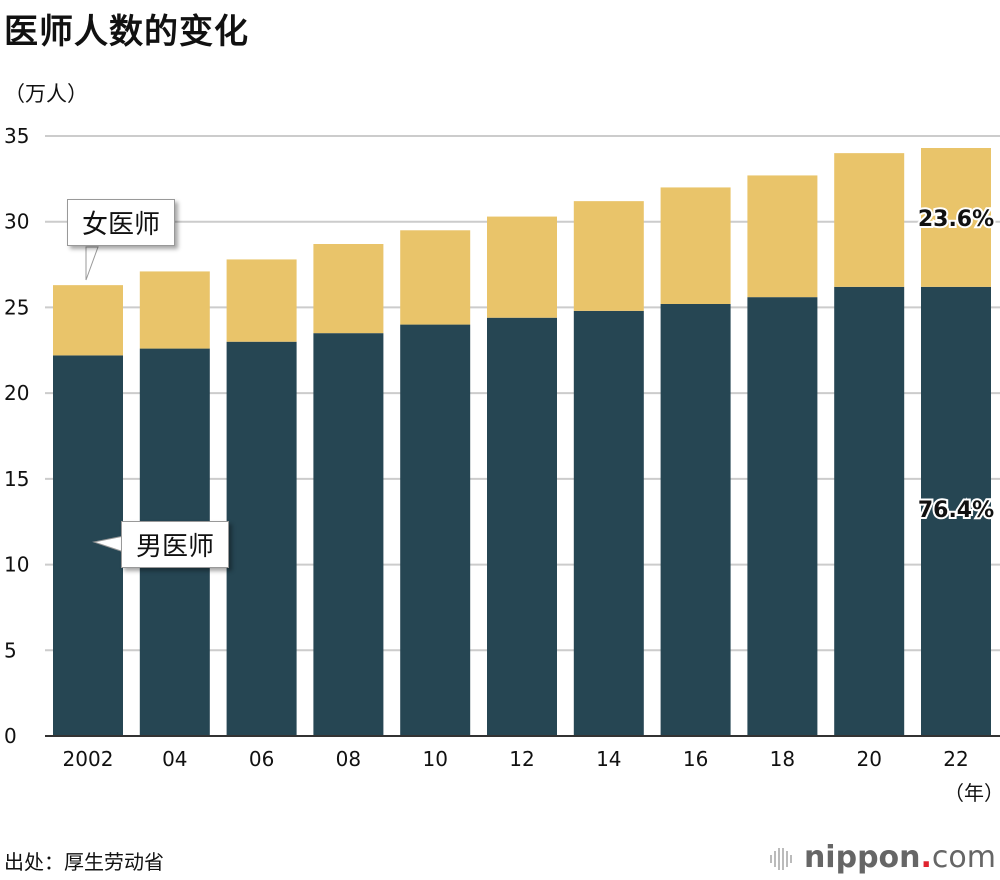 The height and width of the screenshot is (880, 1000). I want to click on x-tick-label: 22, so click(955, 759).